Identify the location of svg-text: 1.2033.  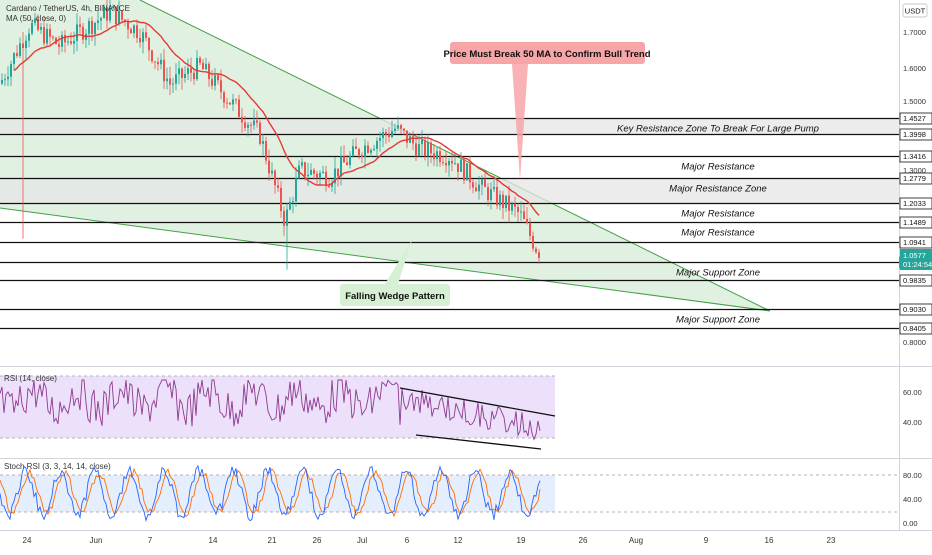
(914, 203).